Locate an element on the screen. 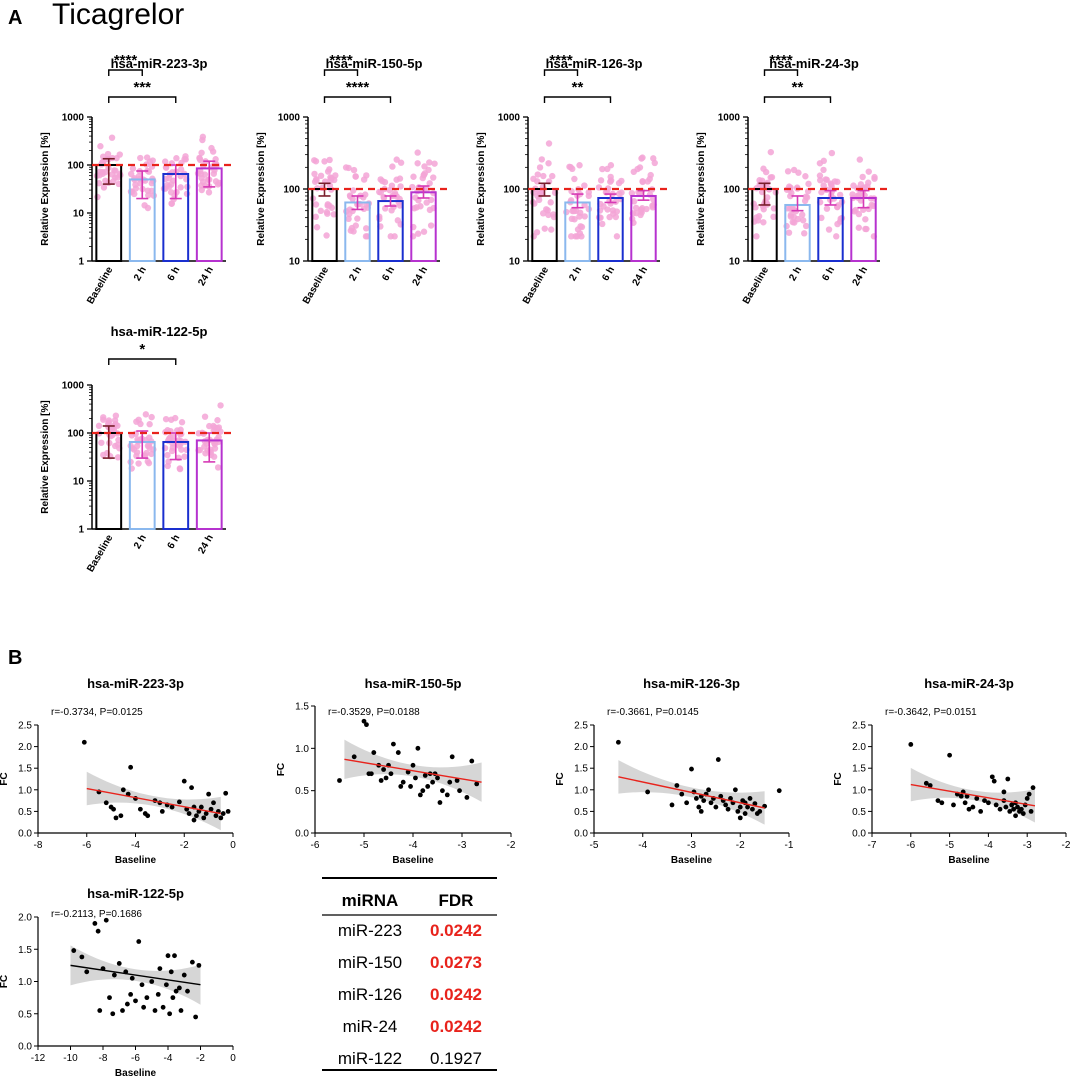  chart-title: hsa-miR-150-5p is located at coordinates (374, 63).